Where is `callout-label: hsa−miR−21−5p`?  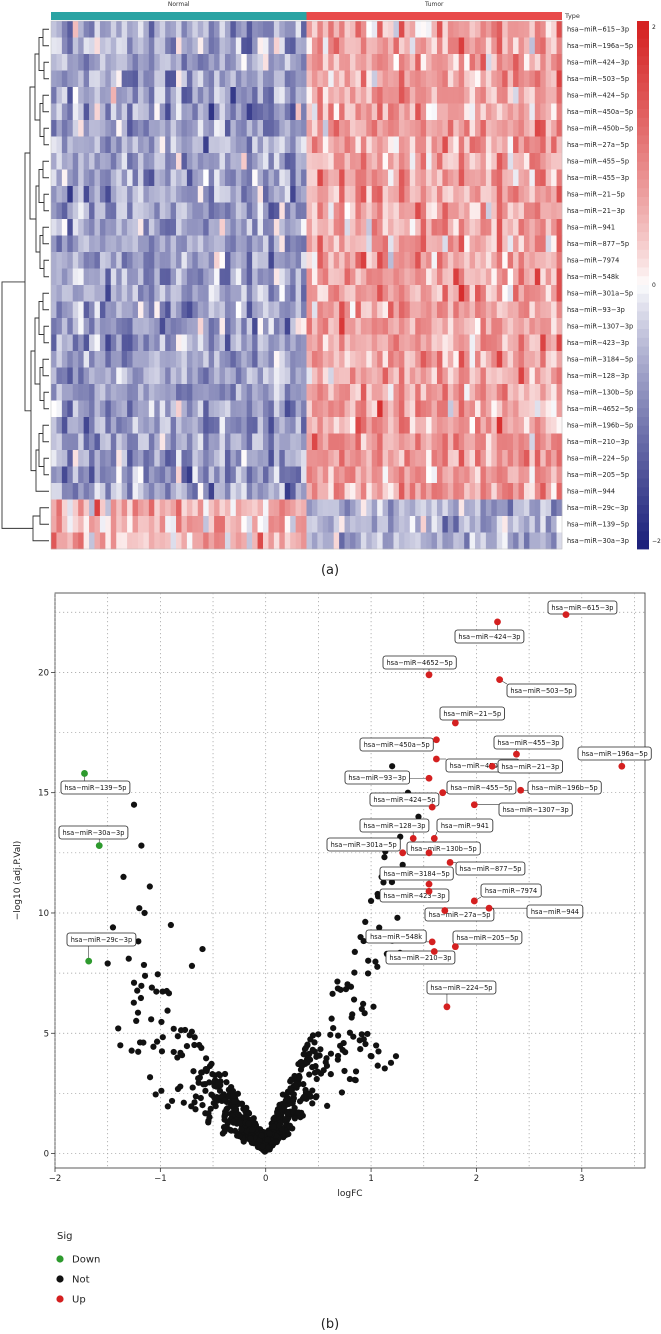 callout-label: hsa−miR−21−5p is located at coordinates (472, 714).